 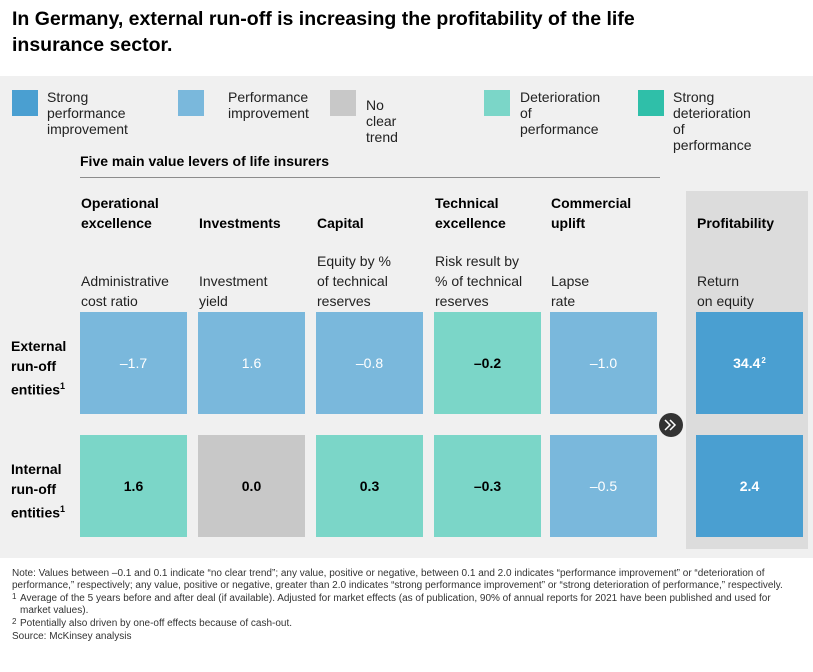 What do you see at coordinates (120, 213) in the screenshot?
I see `column-heading: Operational excellence` at bounding box center [120, 213].